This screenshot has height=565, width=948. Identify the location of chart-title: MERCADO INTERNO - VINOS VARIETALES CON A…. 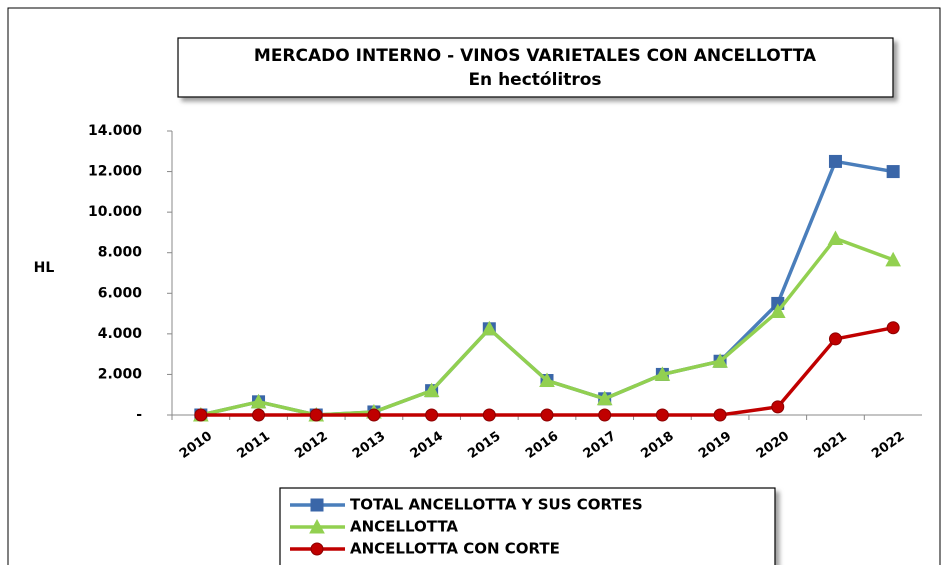
(535, 56).